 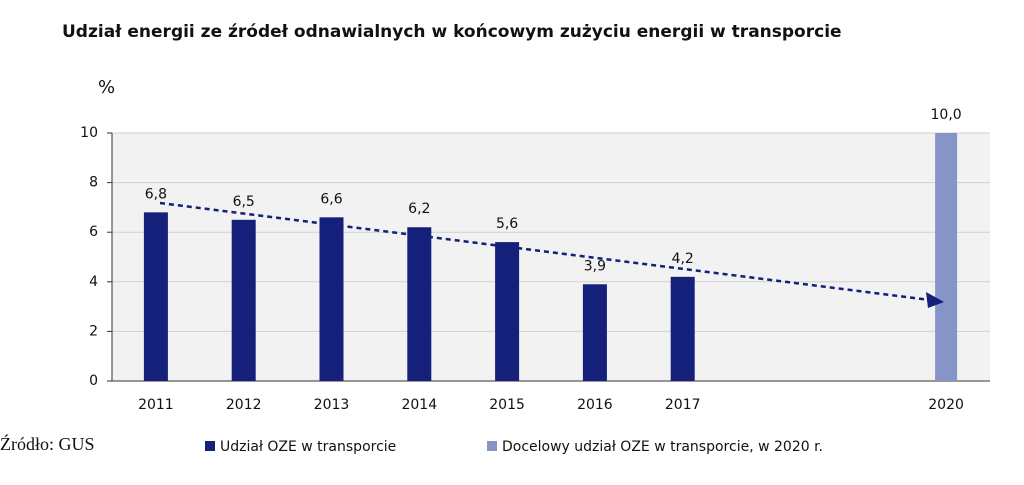 I want to click on value-label: 6,8, so click(x=156, y=194).